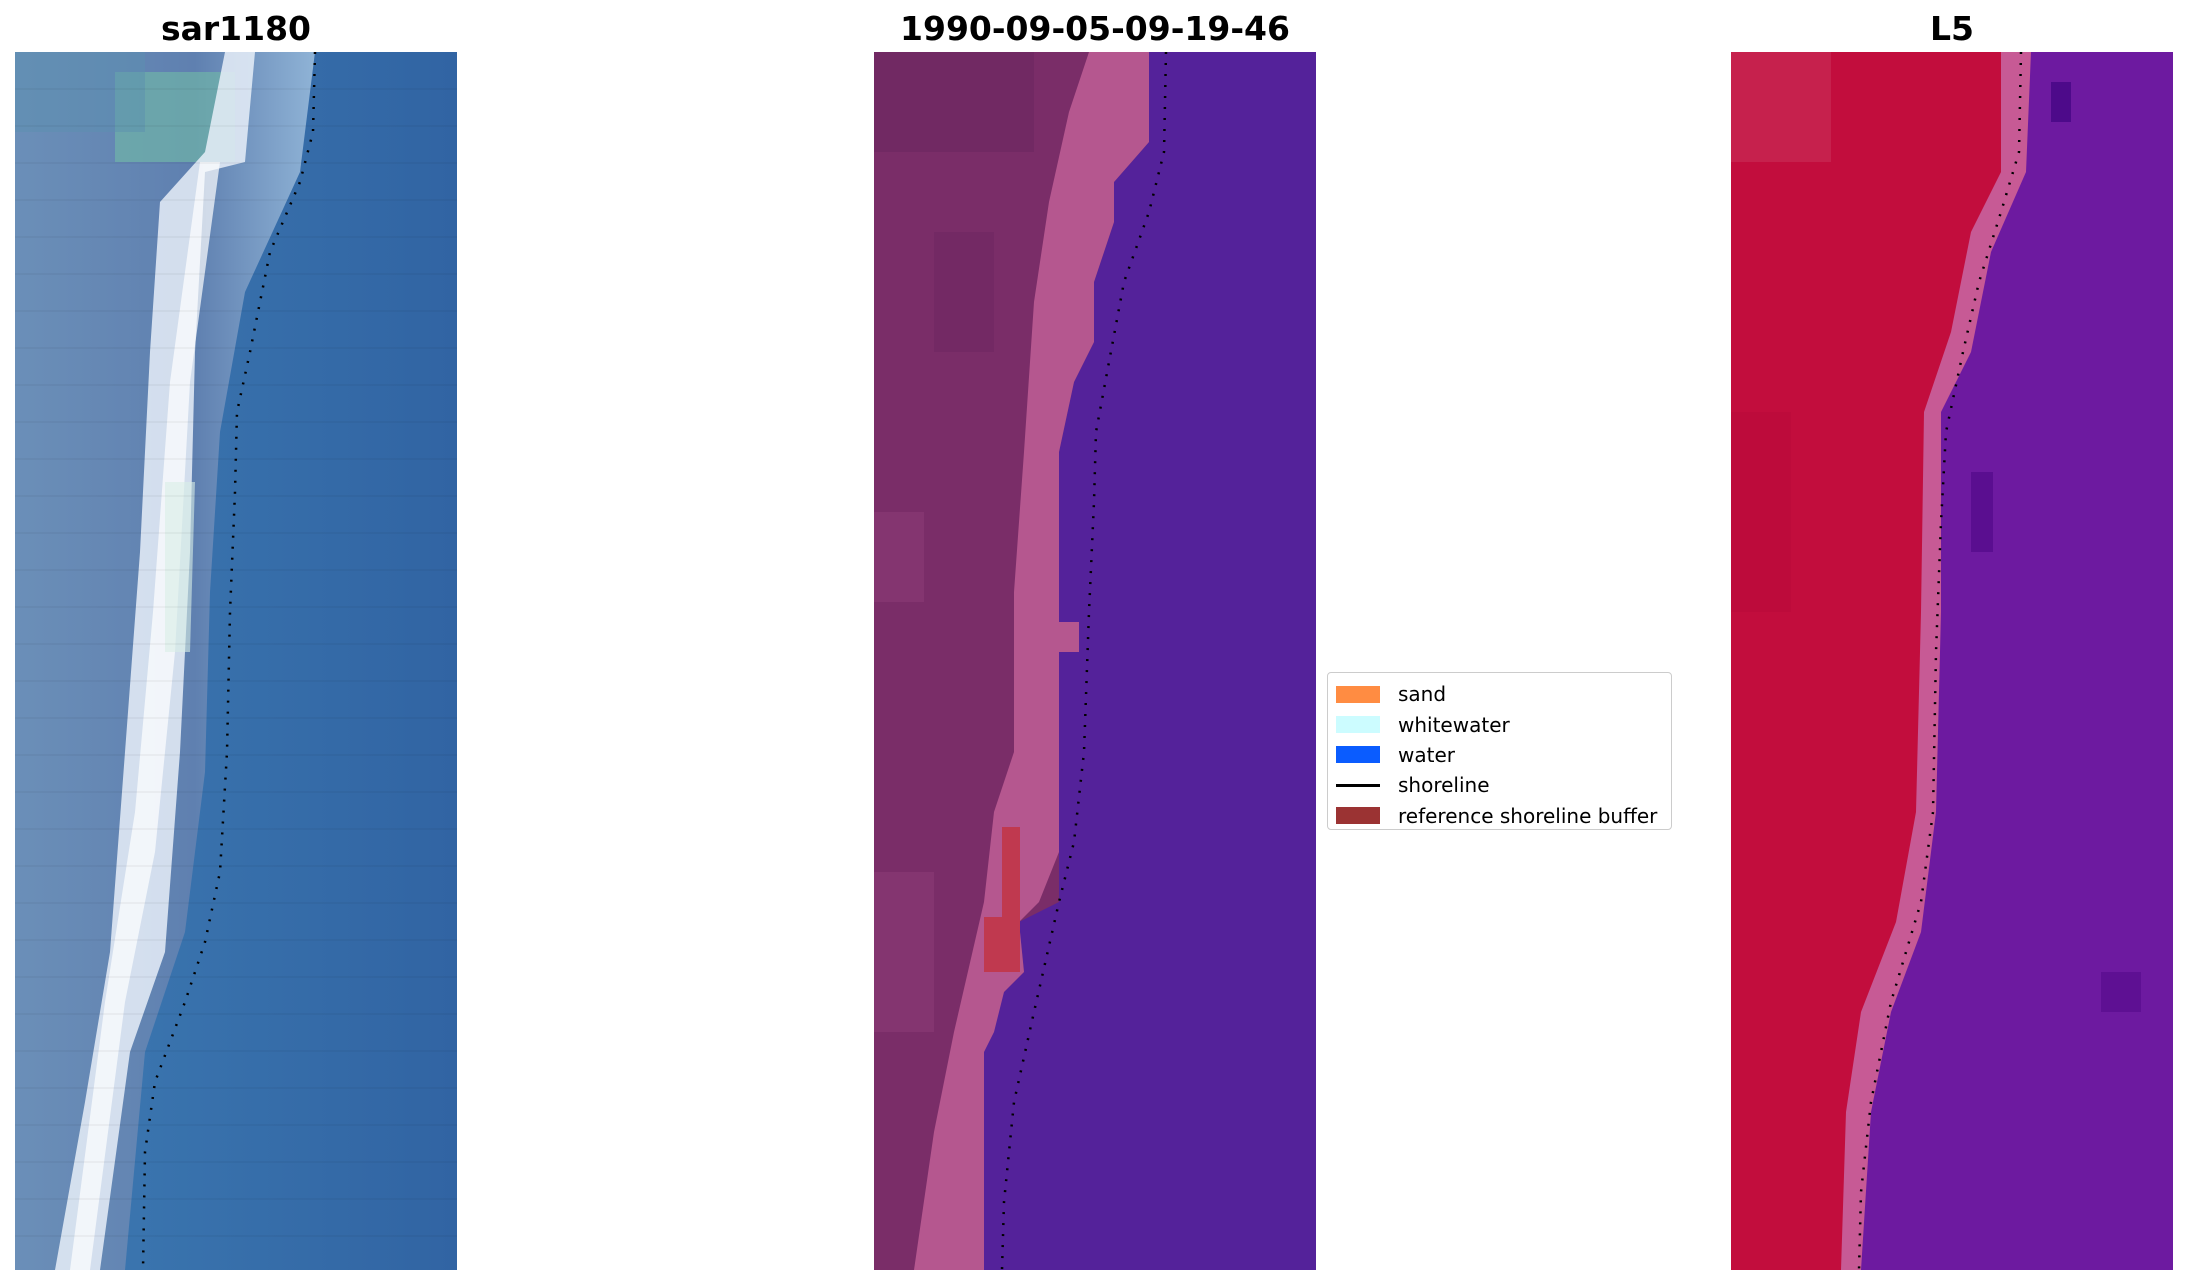  I want to click on legend-label-water: water, so click(1426, 754).